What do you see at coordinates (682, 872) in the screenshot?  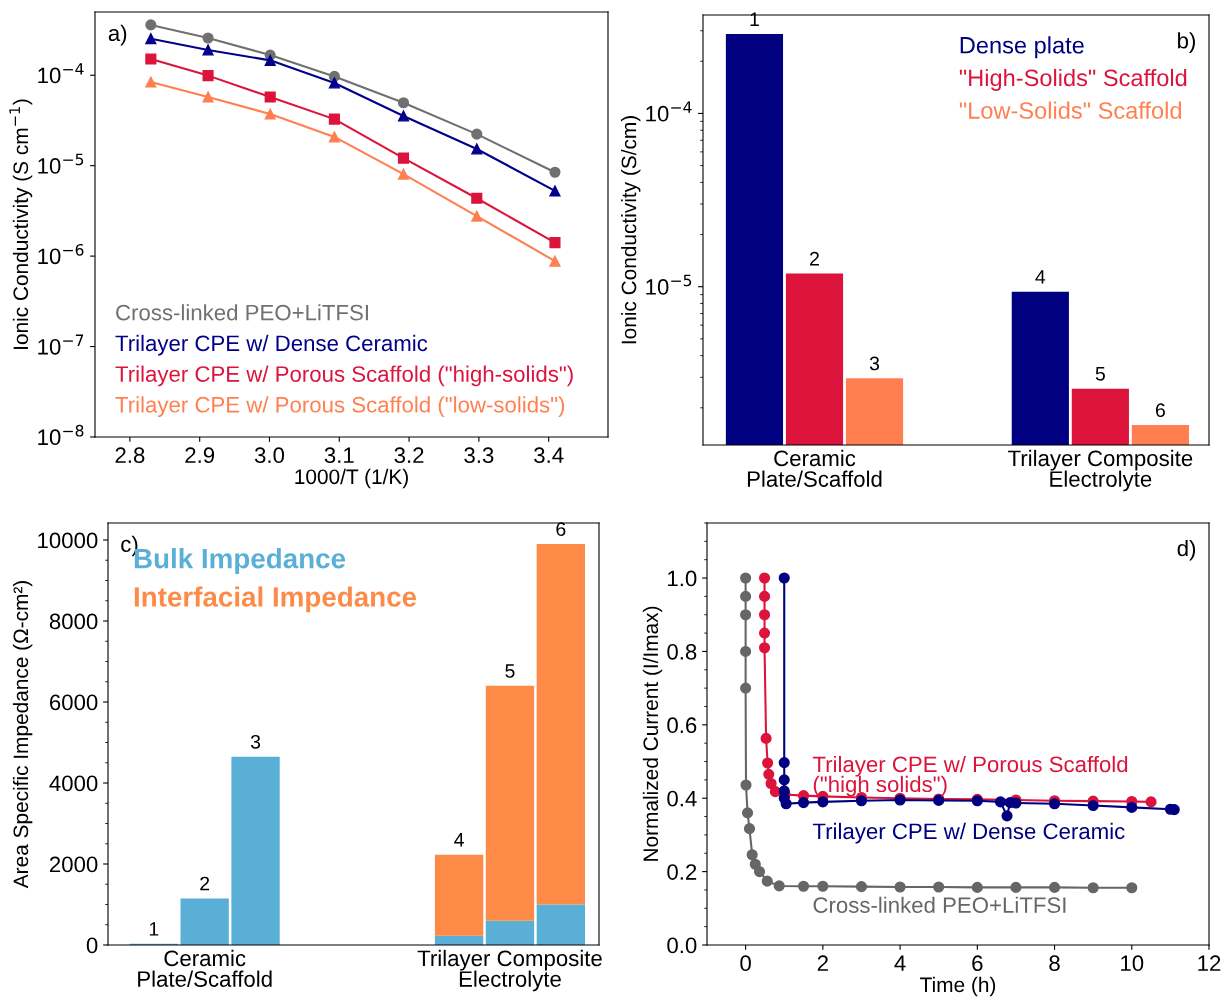 I see `y-tick-label: 0.2` at bounding box center [682, 872].